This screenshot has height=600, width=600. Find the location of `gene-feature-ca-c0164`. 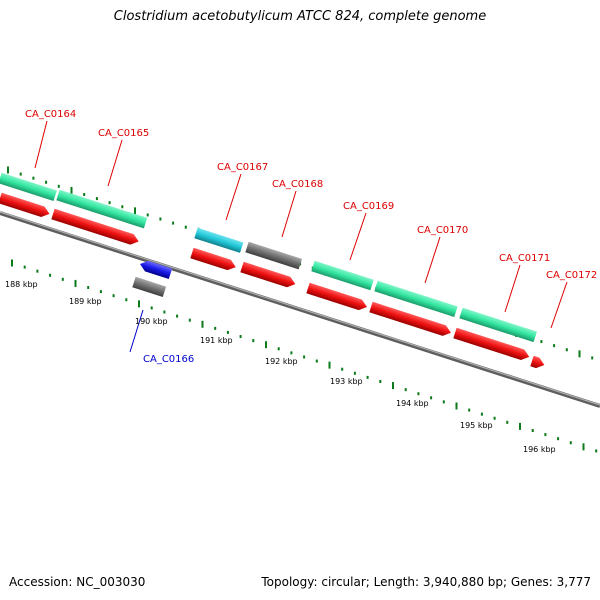

gene-feature-ca-c0164 is located at coordinates (28, 186).